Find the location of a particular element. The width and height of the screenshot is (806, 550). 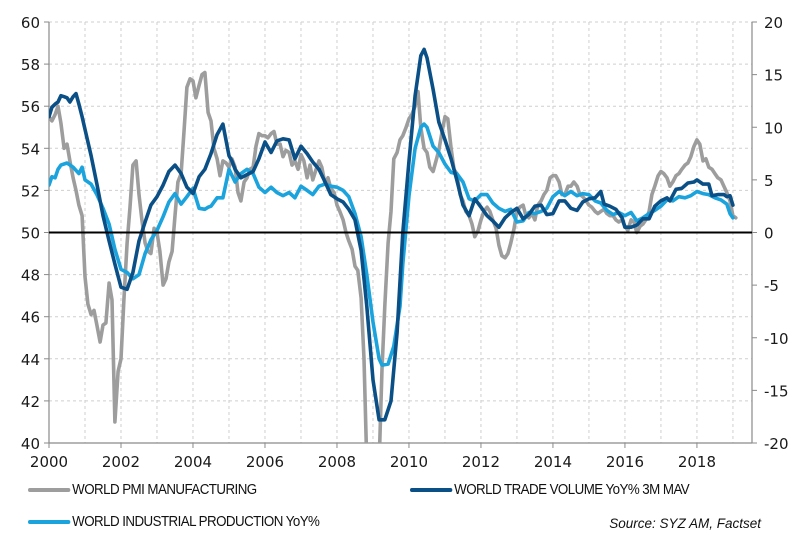

y-left-tick-label: 40 is located at coordinates (30, 444).